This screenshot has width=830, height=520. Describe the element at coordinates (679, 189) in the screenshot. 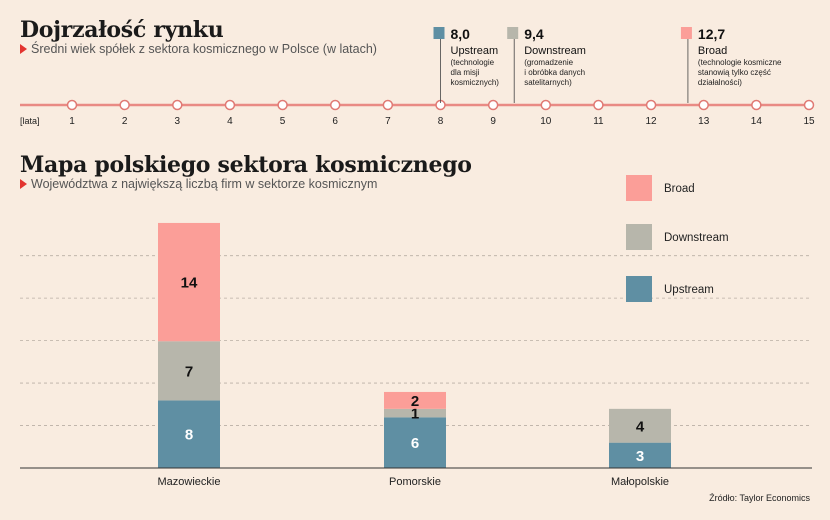

I see `legend-label: Broad` at that location.